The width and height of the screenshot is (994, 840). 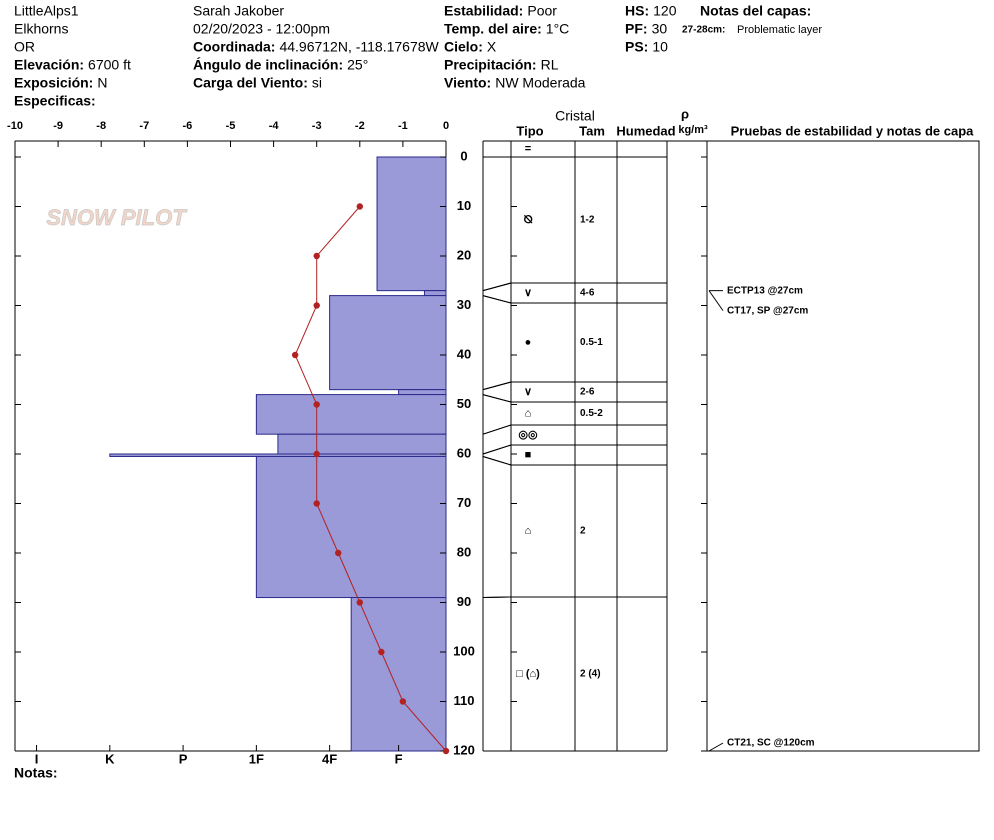 I want to click on notes-label: Notas:, so click(x=36, y=773).